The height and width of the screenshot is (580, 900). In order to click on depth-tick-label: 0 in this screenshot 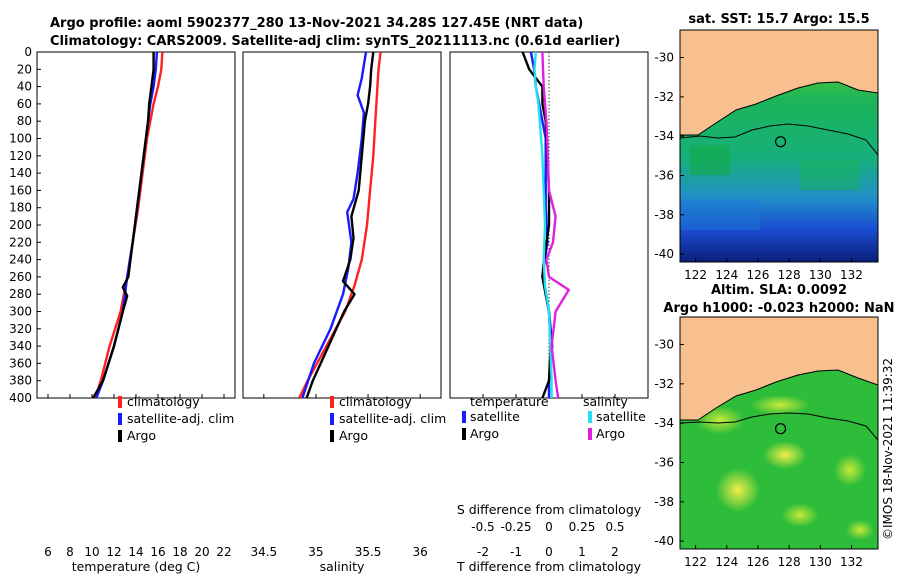, I will do `click(28, 52)`.